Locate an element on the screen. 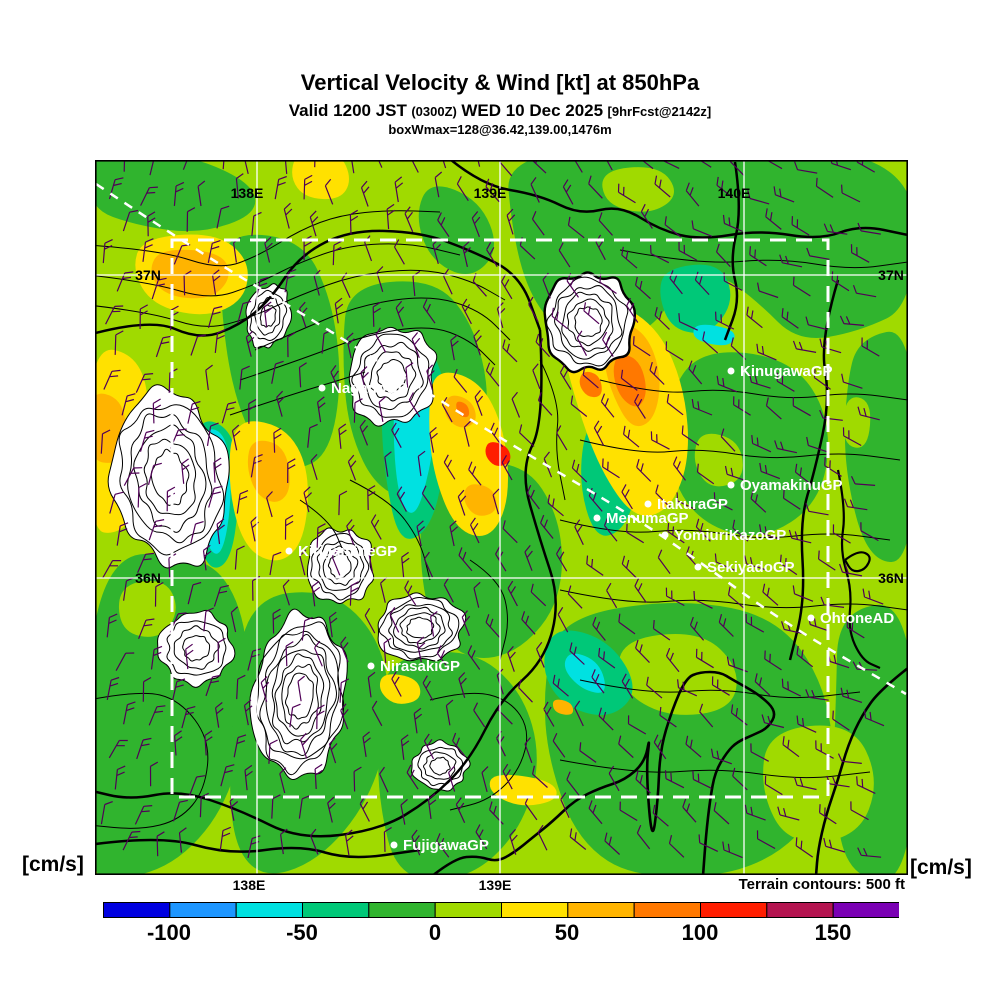 This screenshot has height=1000, width=1000. bottom-lon-label: 138E is located at coordinates (249, 885).